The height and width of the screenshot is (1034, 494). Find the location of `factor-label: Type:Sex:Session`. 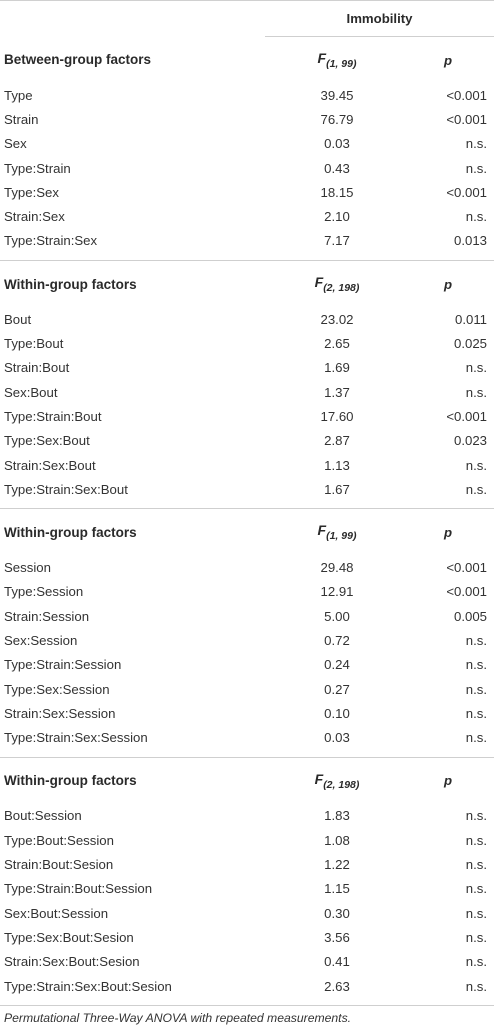

factor-label: Type:Sex:Session is located at coordinates (57, 689).